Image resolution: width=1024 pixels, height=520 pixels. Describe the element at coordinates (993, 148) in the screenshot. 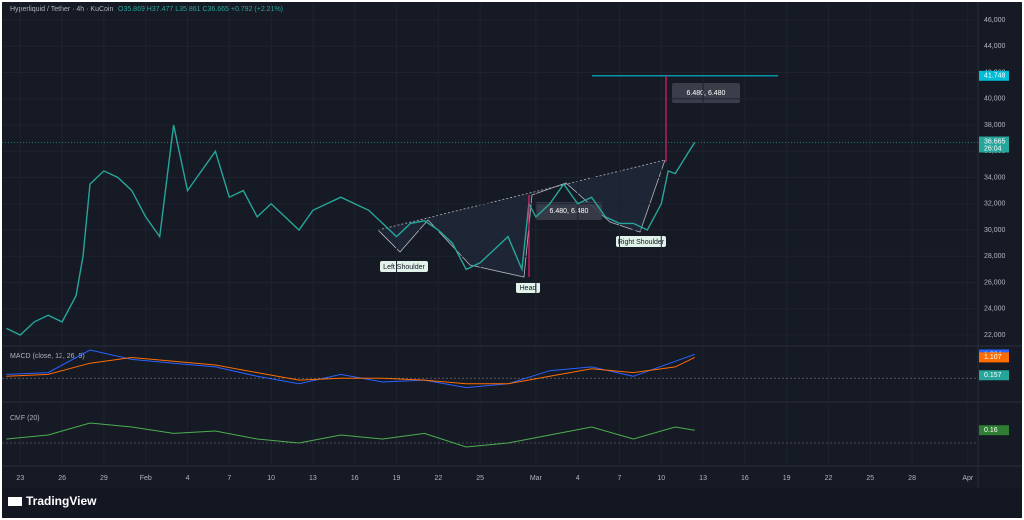

I see `countdown: 26:04` at that location.